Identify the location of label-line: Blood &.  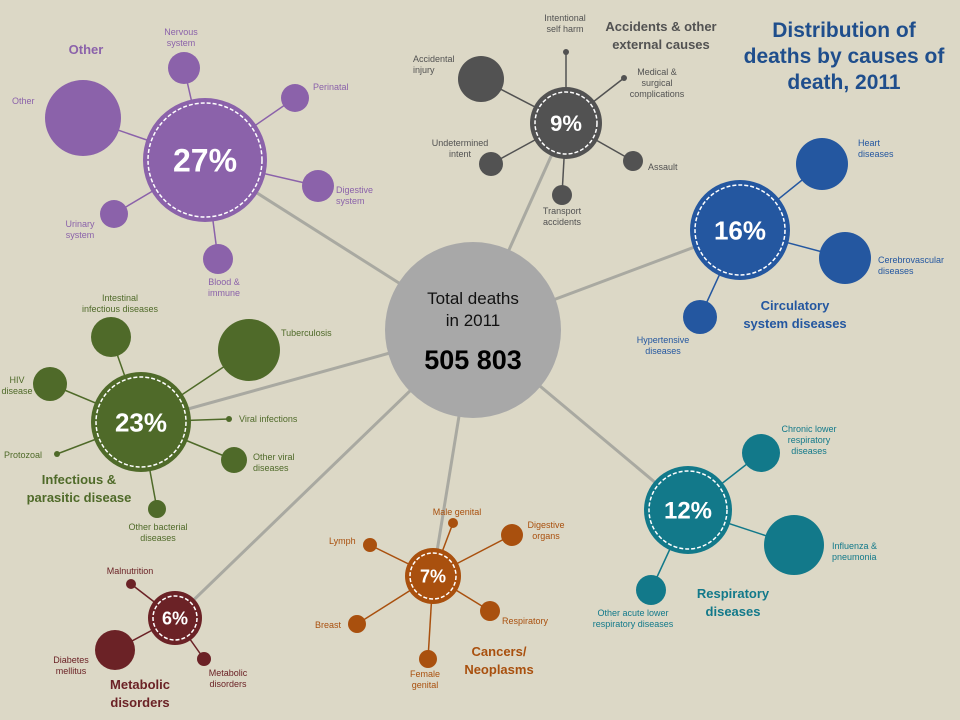
(224, 282).